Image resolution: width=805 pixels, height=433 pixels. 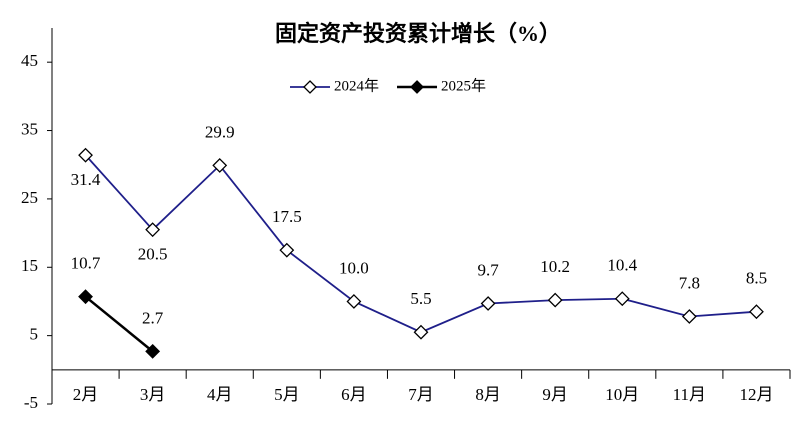 What do you see at coordinates (488, 394) in the screenshot?
I see `x-tick-label: 8月` at bounding box center [488, 394].